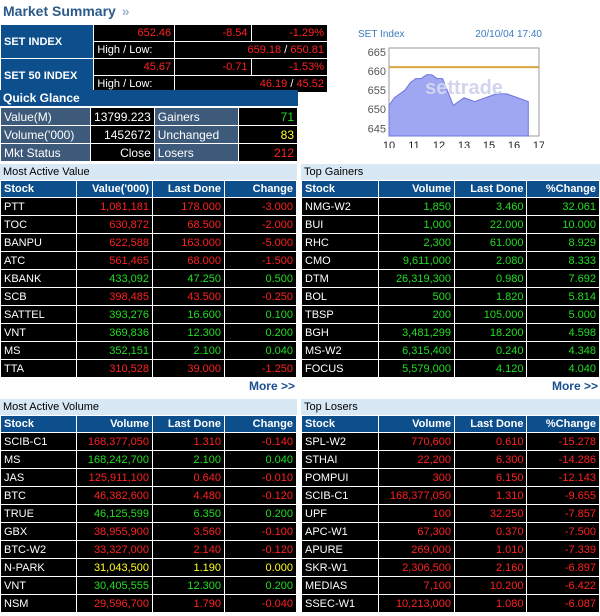 The image size is (600, 616). Describe the element at coordinates (450, 495) in the screenshot. I see `table-row: SCIB-C1 168,377,050 1.310 -9.655` at that location.